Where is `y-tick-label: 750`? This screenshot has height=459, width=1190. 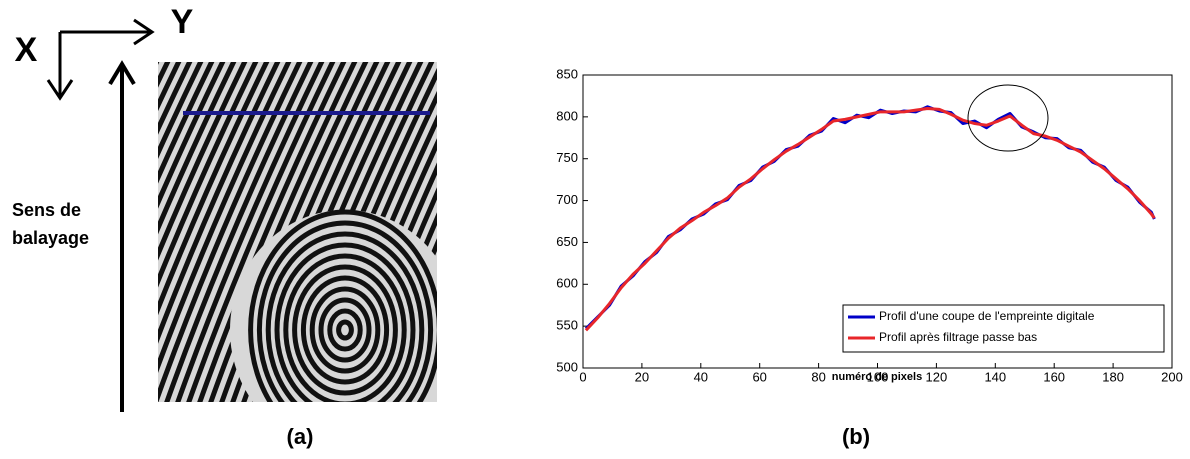 y-tick-label: 750 is located at coordinates (567, 157).